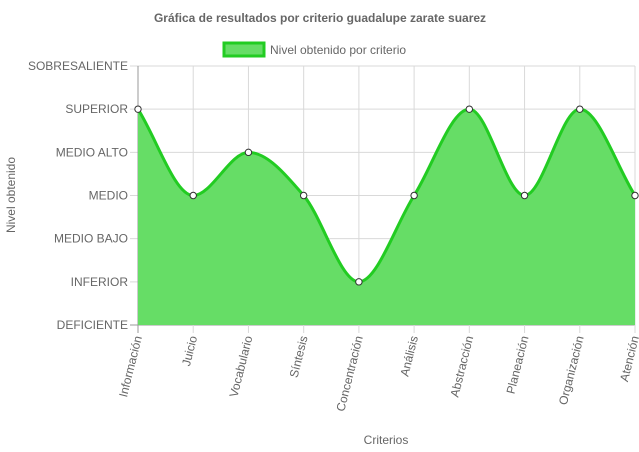 Image resolution: width=639 pixels, height=452 pixels. I want to click on x-tick-label: Abstracción, so click(461, 366).